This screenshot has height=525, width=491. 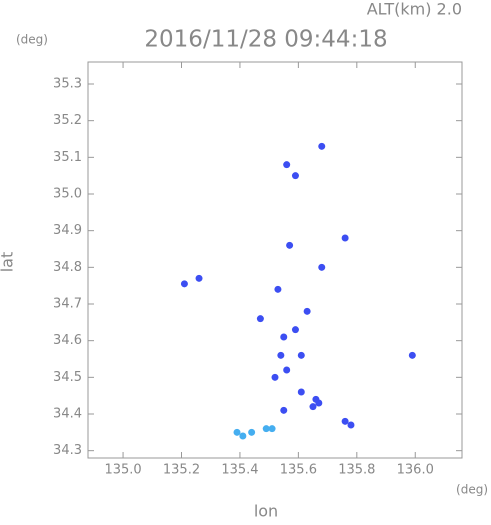 I want to click on x-tick-label: 135.4, so click(x=239, y=470).